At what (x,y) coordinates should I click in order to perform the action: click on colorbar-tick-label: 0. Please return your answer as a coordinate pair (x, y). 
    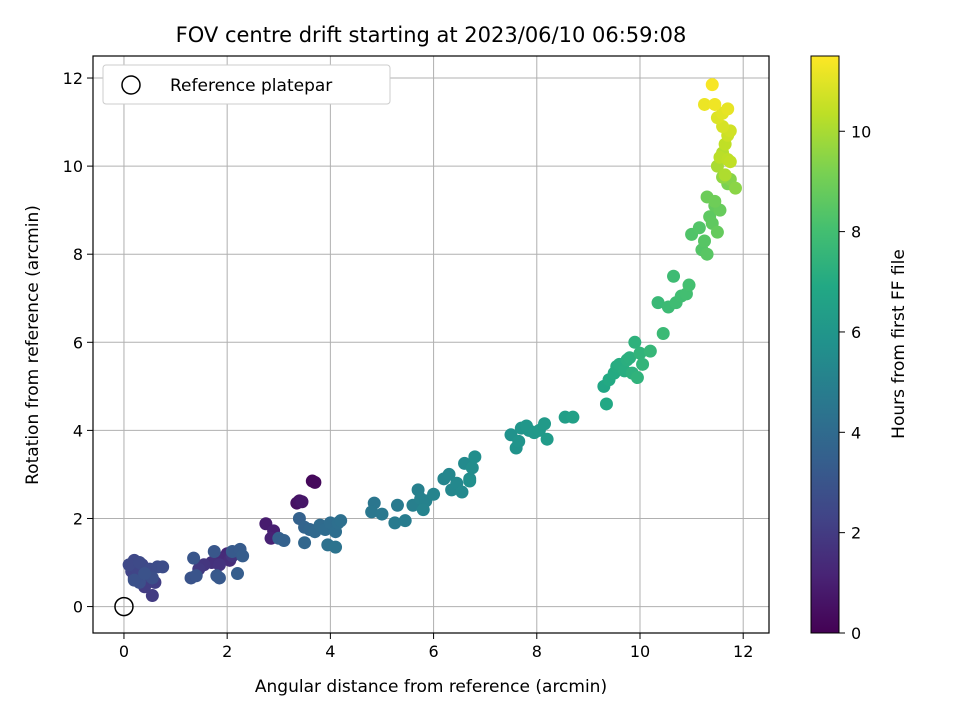
    Looking at the image, I should click on (856, 633).